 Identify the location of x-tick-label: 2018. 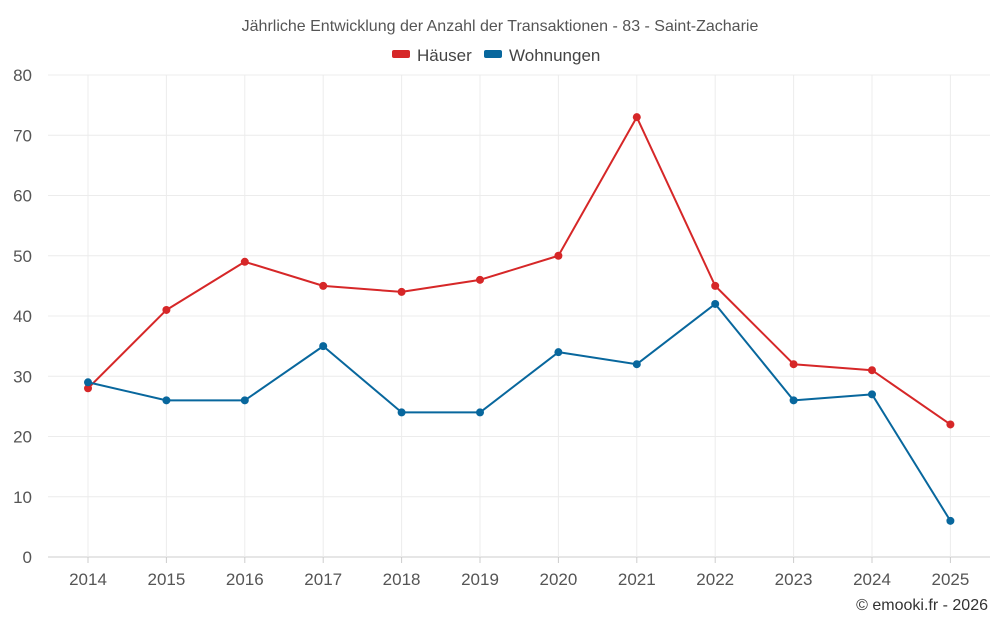
(402, 579).